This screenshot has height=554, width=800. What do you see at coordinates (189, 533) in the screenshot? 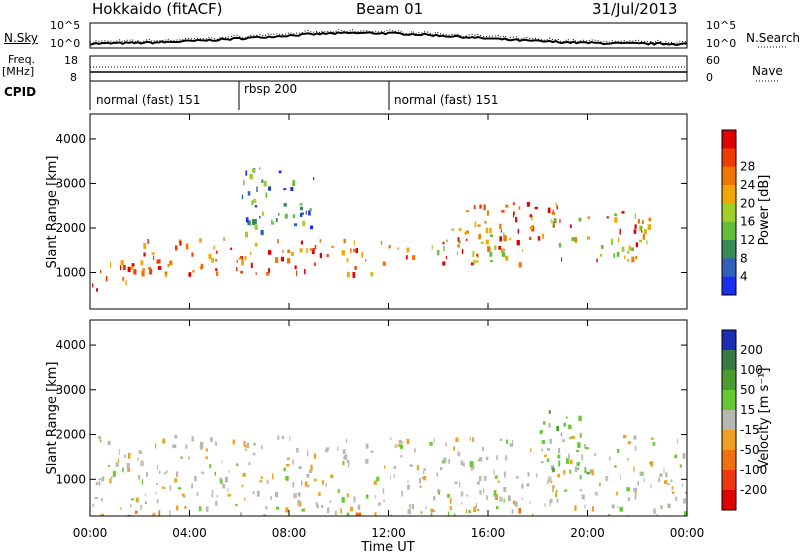
I see `x-tick-label: 04:00` at bounding box center [189, 533].